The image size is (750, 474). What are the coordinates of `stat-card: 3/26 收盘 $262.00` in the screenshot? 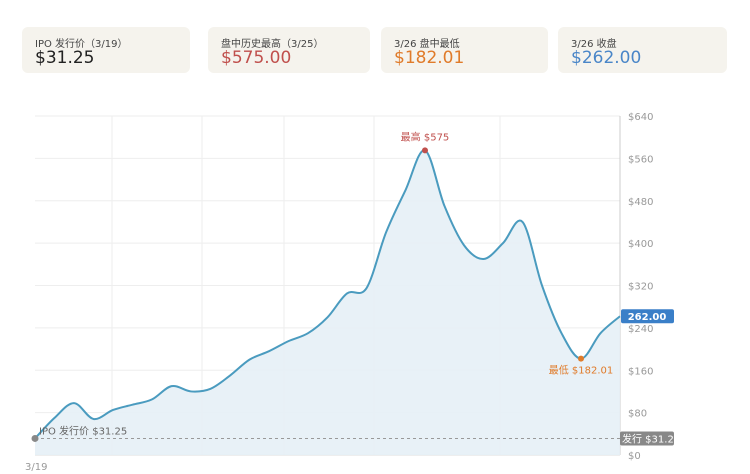 It's located at (642, 50).